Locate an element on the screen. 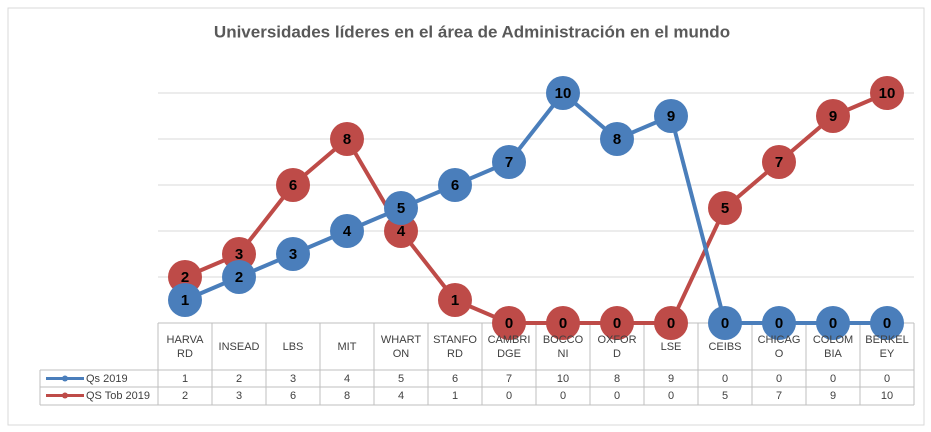 This screenshot has height=432, width=931. x-tick-label: WHARTON is located at coordinates (401, 346).